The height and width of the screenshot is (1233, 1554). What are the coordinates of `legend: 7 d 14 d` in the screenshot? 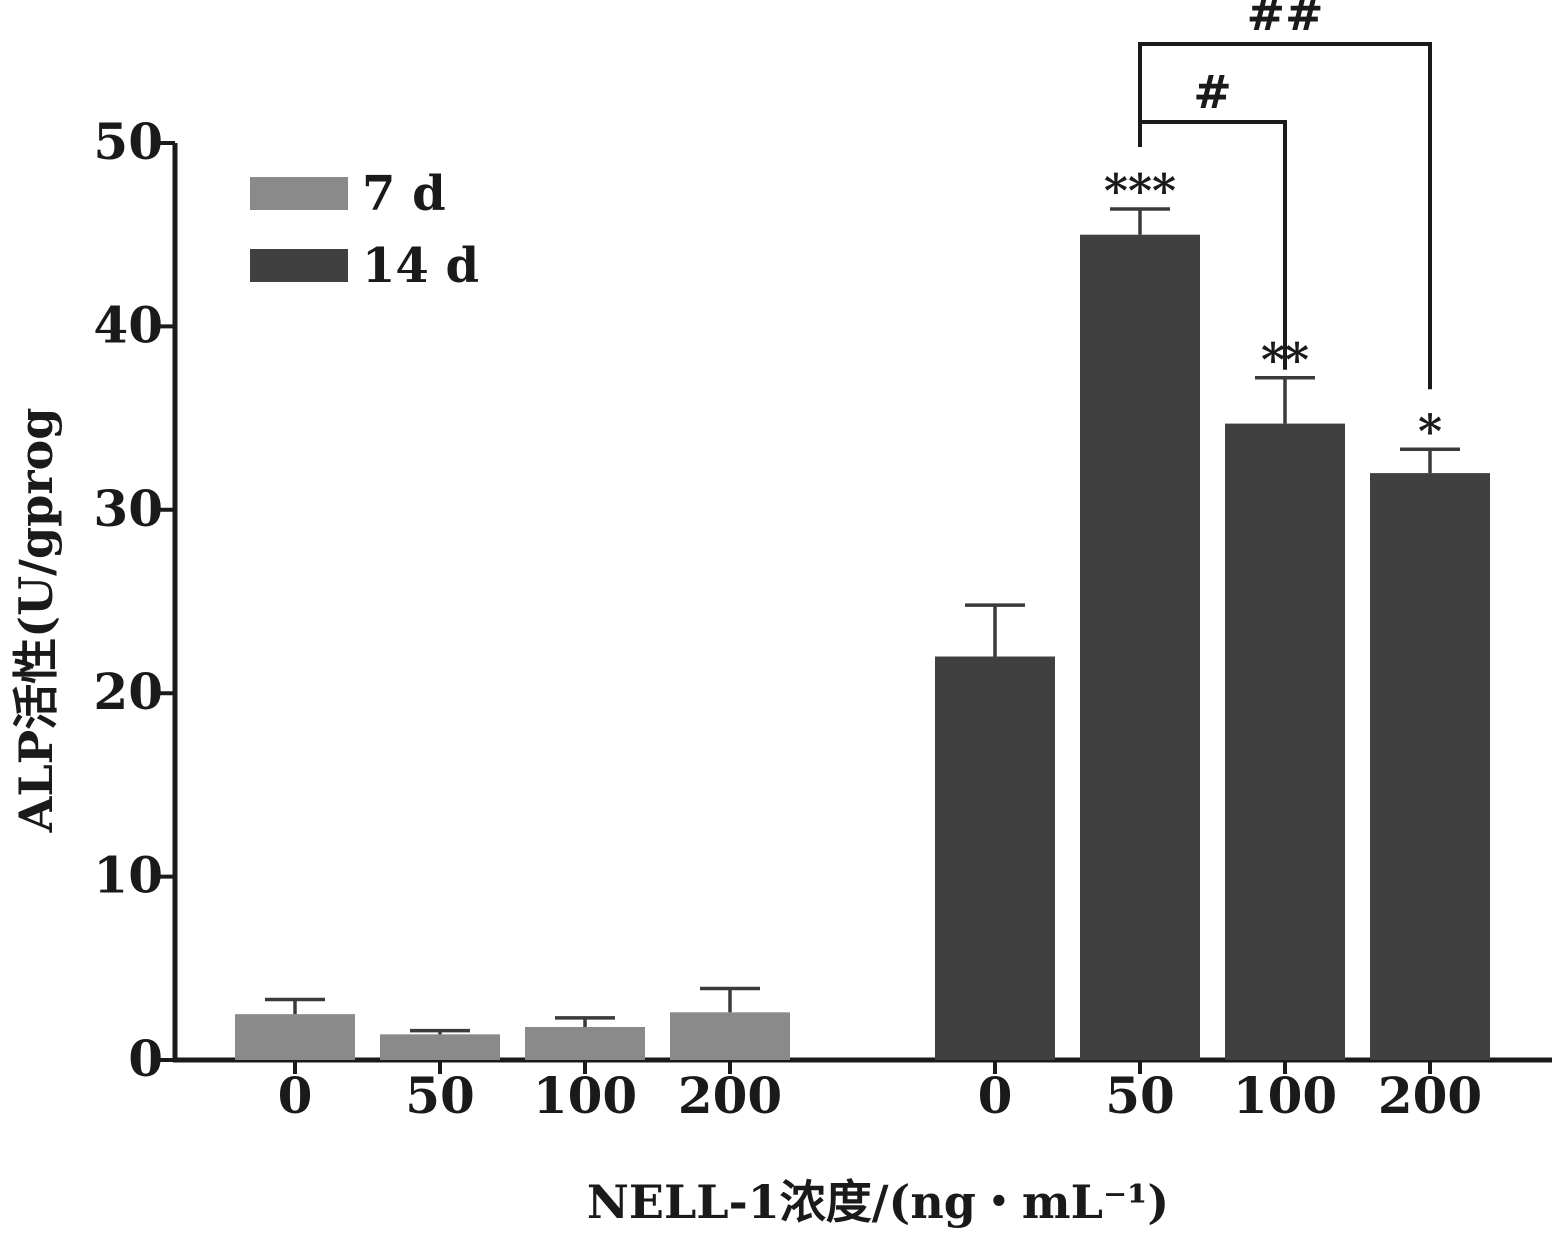 It's located at (364, 230).